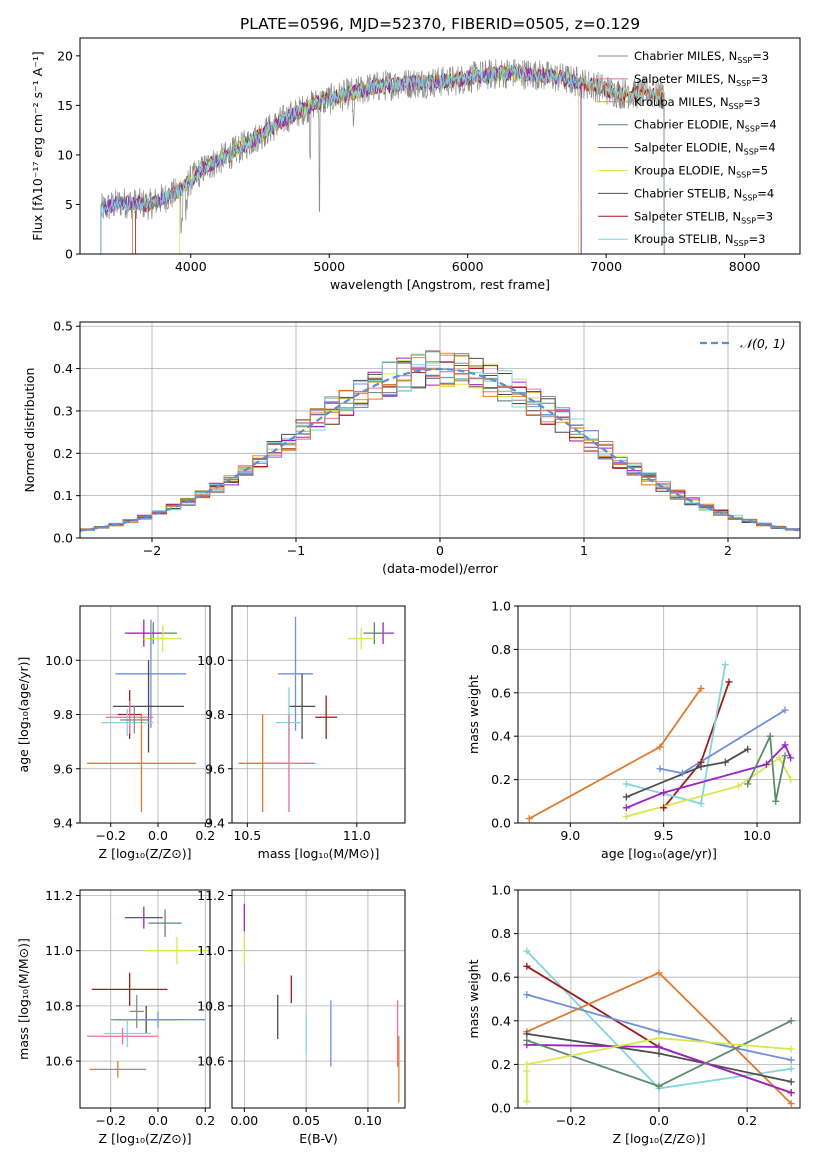 This screenshot has width=819, height=1170. Describe the element at coordinates (606, 266) in the screenshot. I see `x-tick-label: 7000` at that location.